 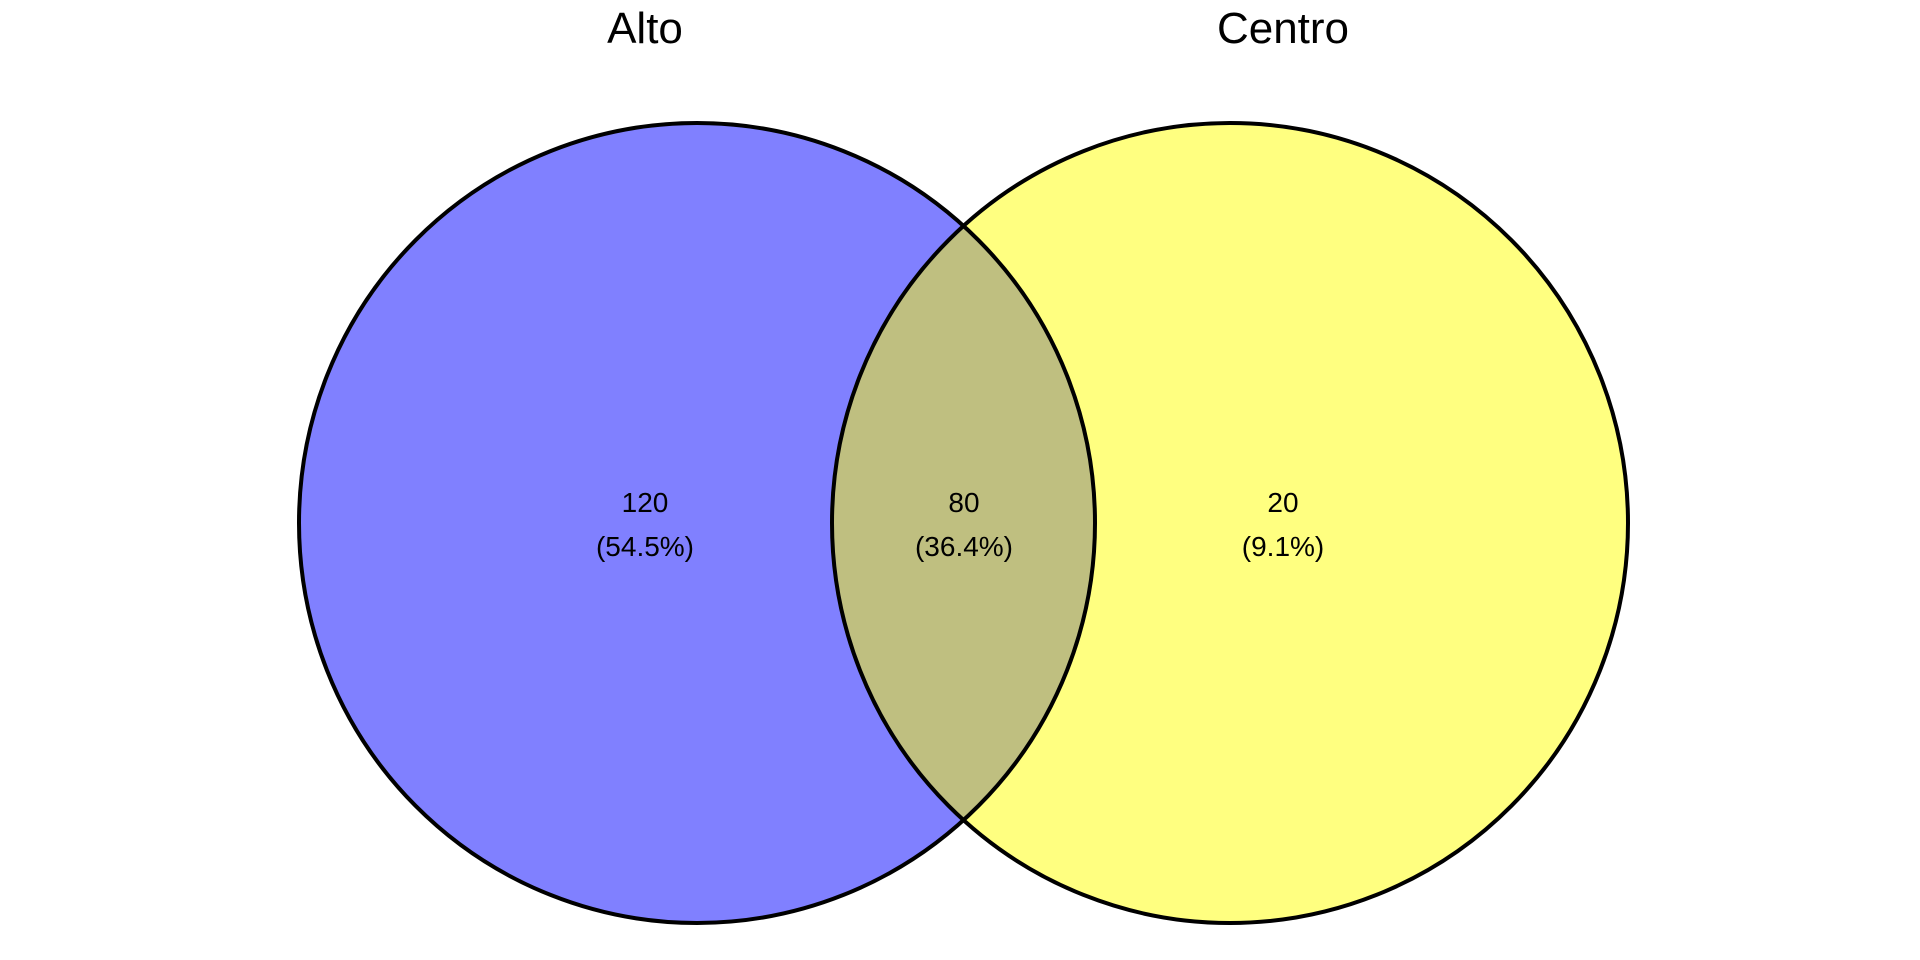 What do you see at coordinates (1282, 502) in the screenshot?
I see `centro-only-count: 20` at bounding box center [1282, 502].